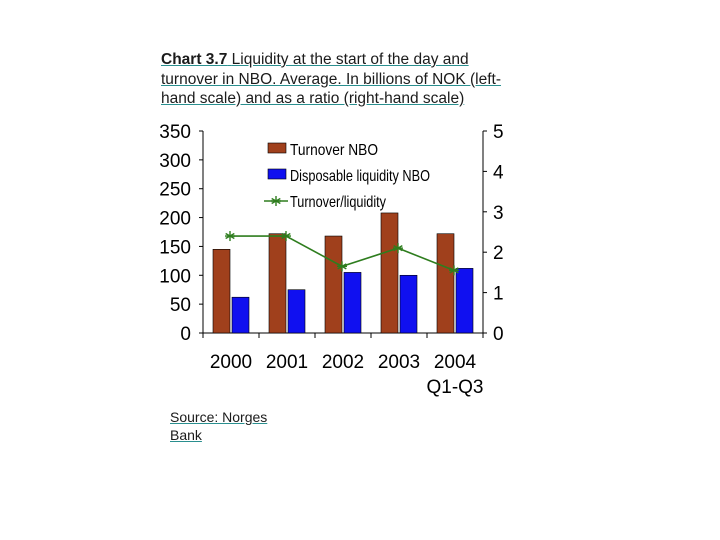 The width and height of the screenshot is (720, 540). Describe the element at coordinates (231, 362) in the screenshot. I see `x-tick-label: 2000` at that location.